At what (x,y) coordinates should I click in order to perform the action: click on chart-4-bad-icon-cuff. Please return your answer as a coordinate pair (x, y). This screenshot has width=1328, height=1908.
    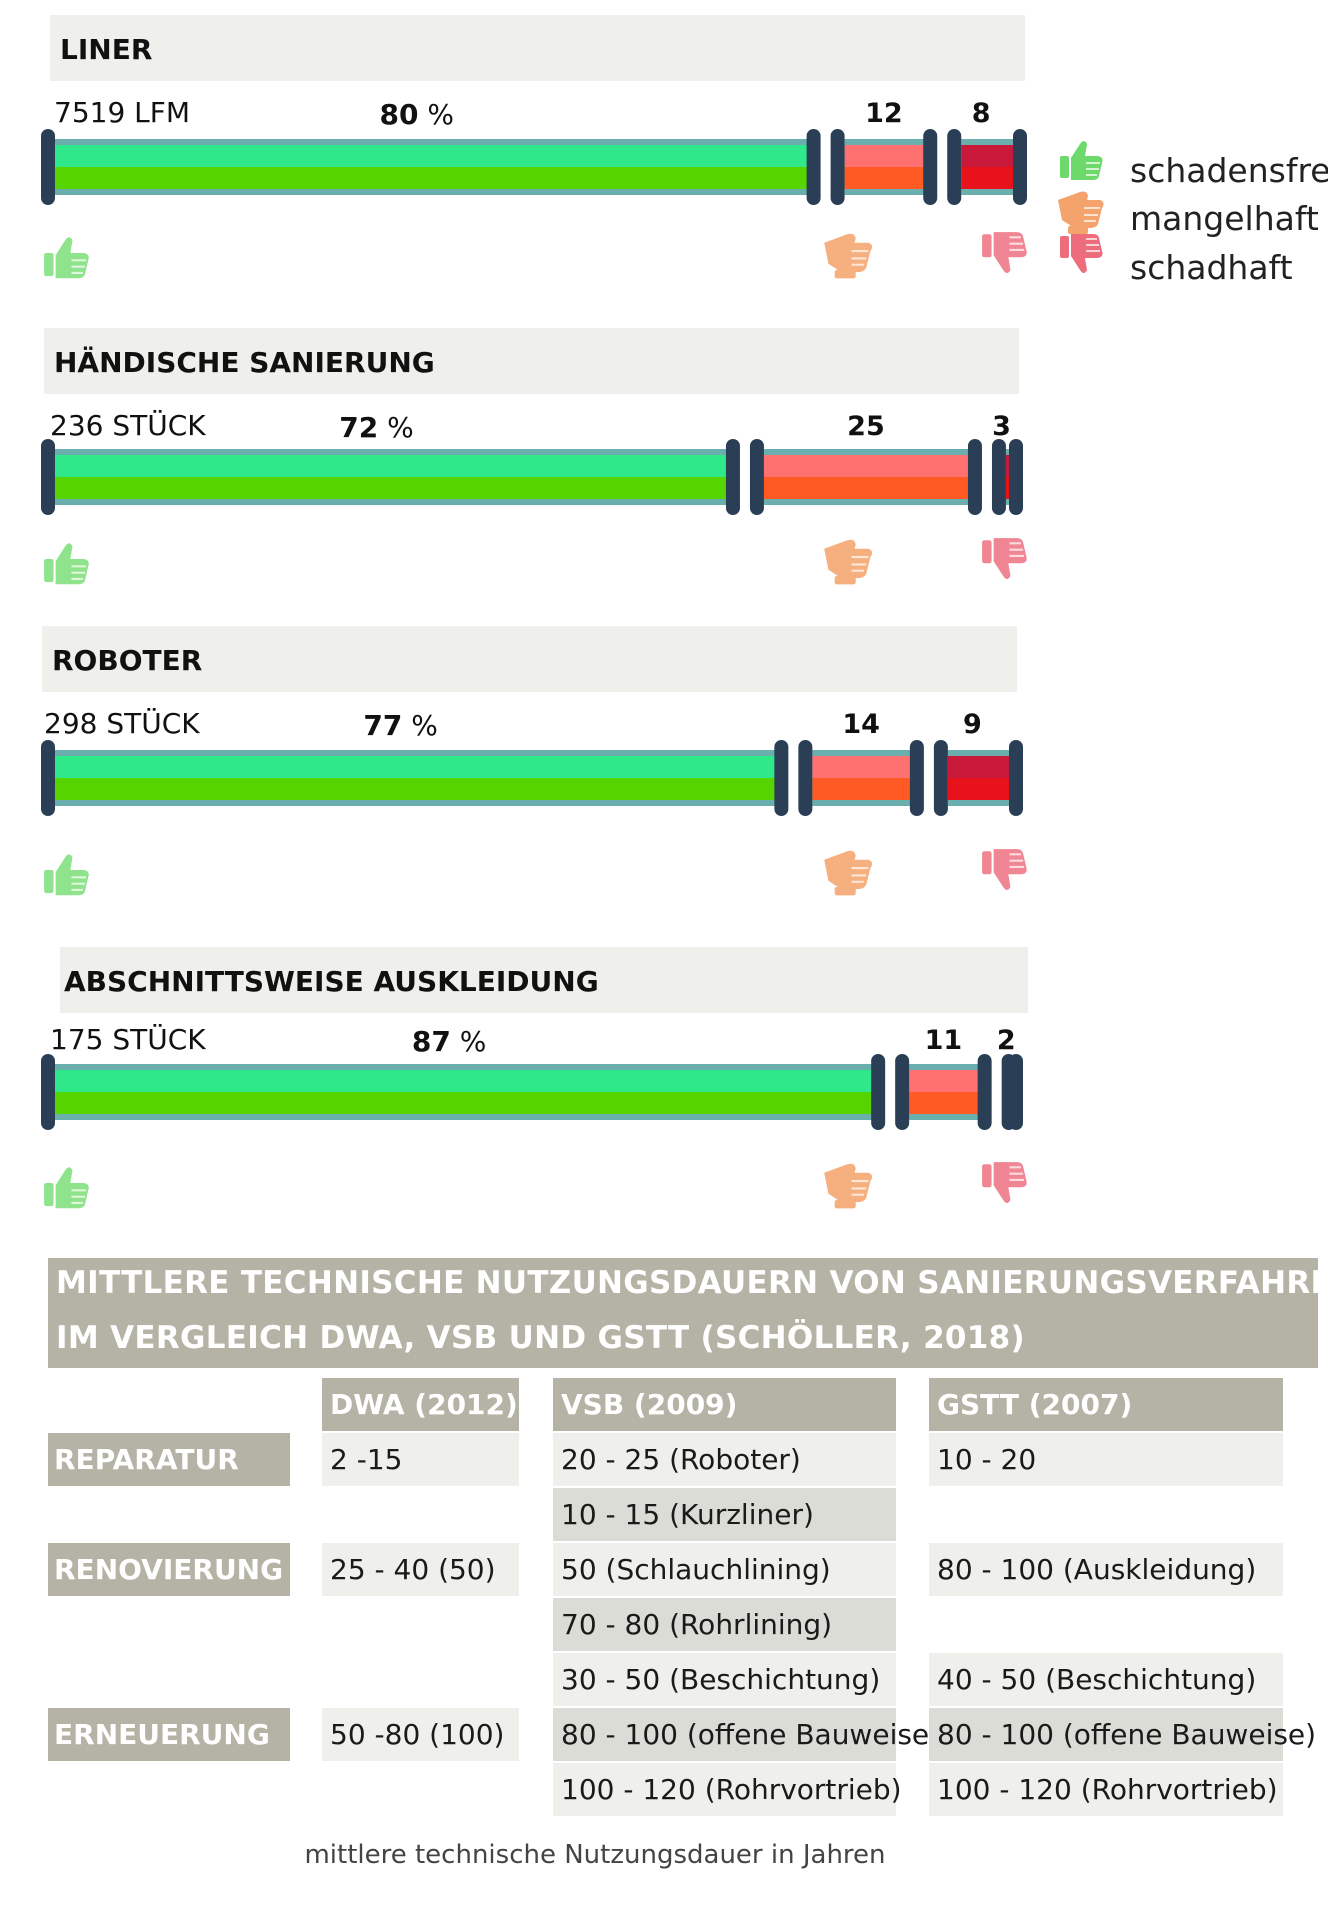
    Looking at the image, I should click on (987, 1176).